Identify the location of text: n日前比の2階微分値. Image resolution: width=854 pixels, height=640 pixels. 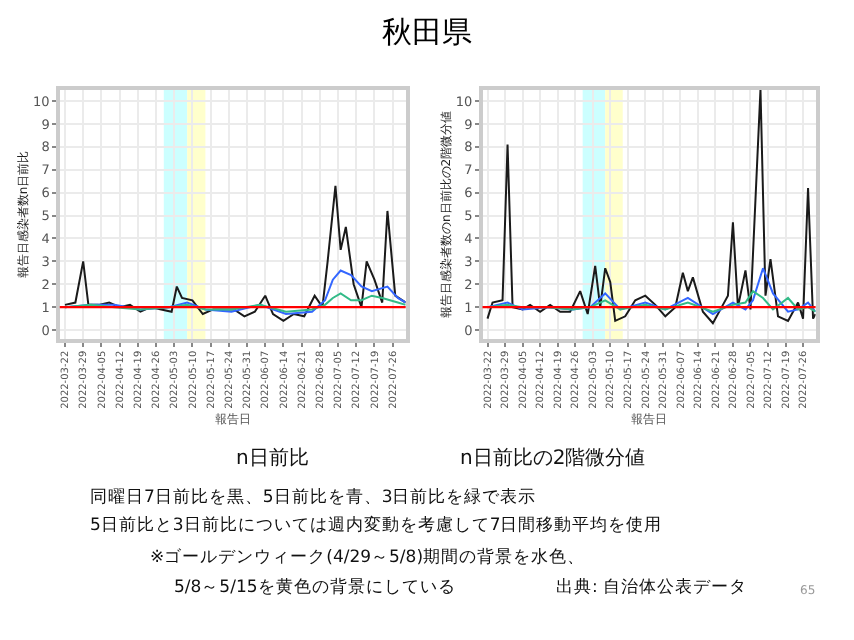
(553, 458).